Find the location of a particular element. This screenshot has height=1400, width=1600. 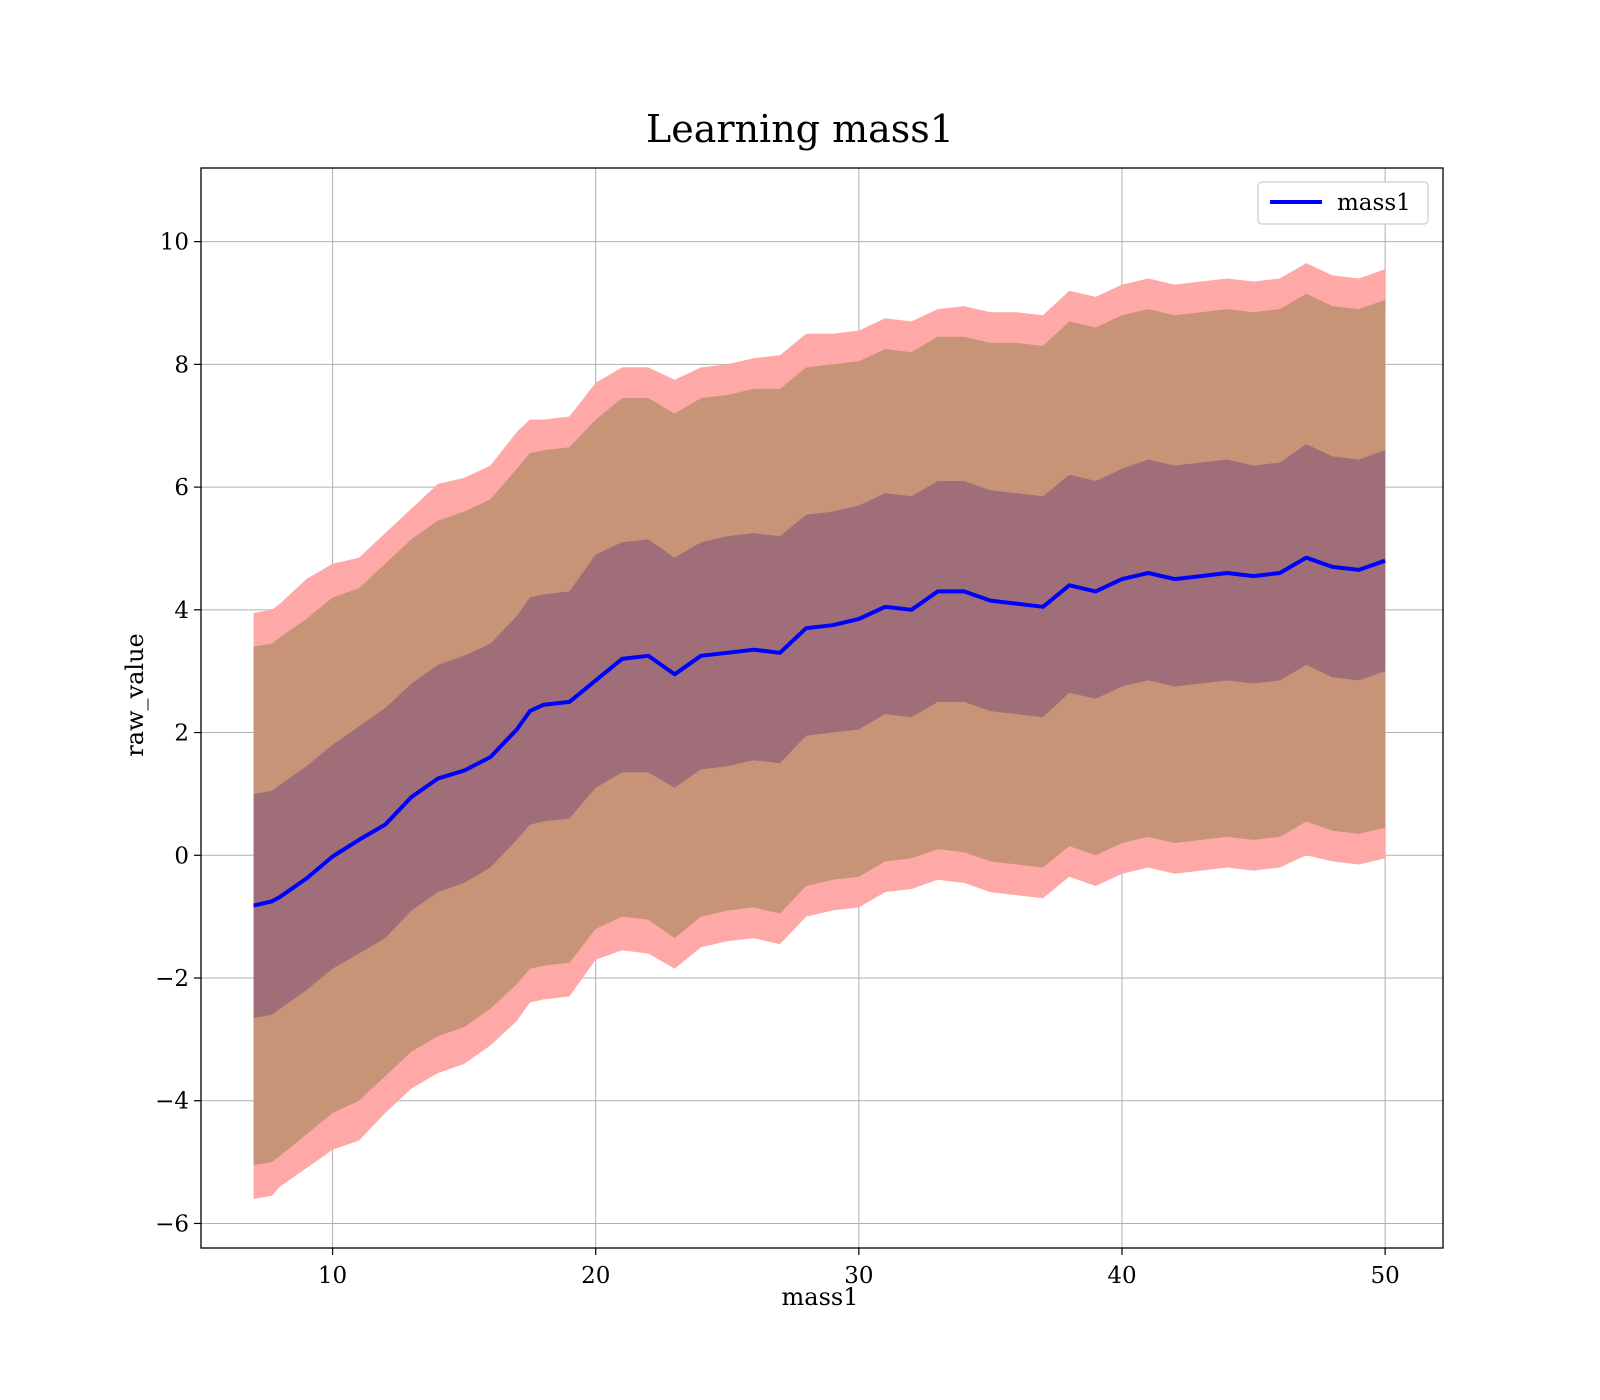

y-tick-label: 0 is located at coordinates (181, 856).